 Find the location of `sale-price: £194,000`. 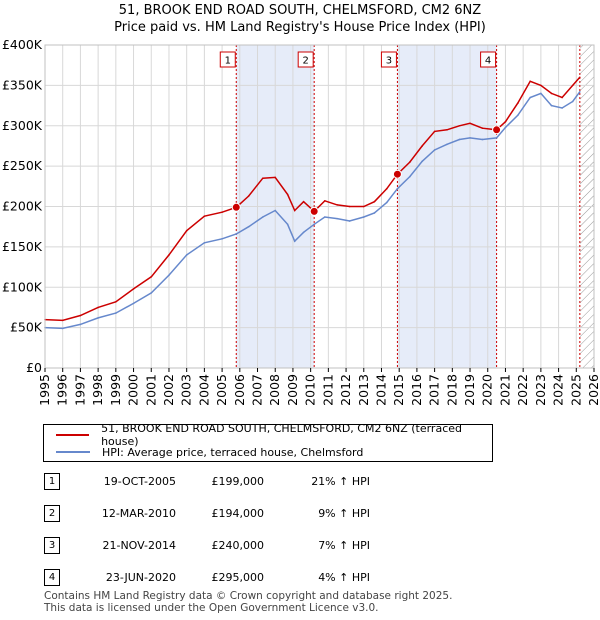

sale-price: £194,000 is located at coordinates (238, 513).